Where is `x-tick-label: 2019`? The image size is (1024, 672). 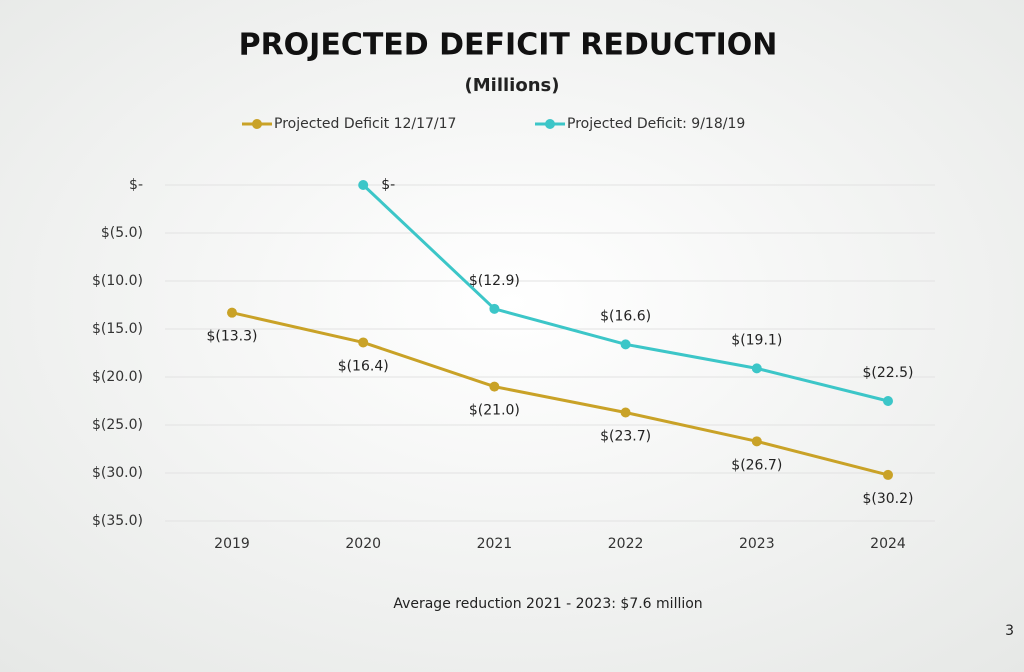
x-tick-label: 2019 is located at coordinates (232, 544).